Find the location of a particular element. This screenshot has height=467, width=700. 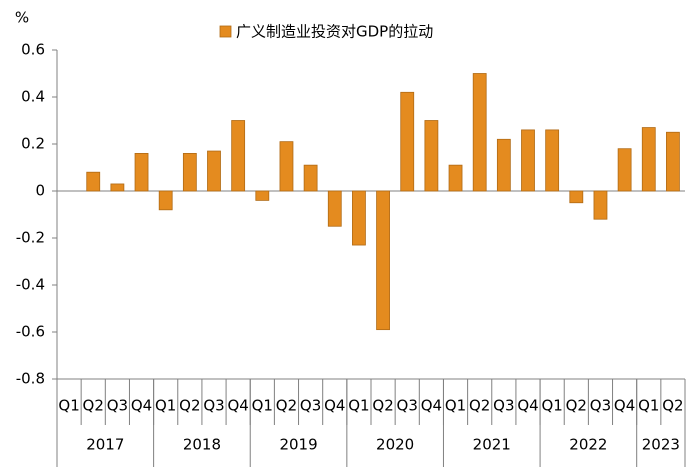

y-tick-label: 0.6 is located at coordinates (33, 50).